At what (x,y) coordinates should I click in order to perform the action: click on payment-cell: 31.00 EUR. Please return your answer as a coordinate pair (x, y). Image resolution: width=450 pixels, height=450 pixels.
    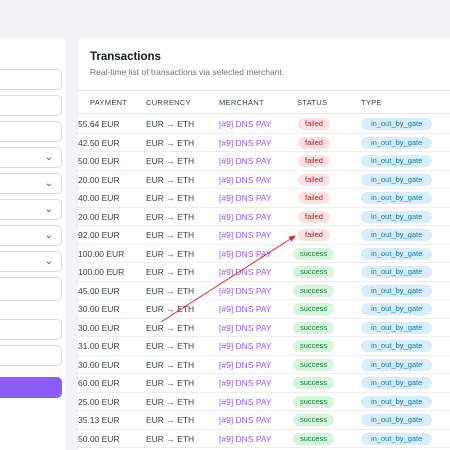
    Looking at the image, I should click on (99, 346).